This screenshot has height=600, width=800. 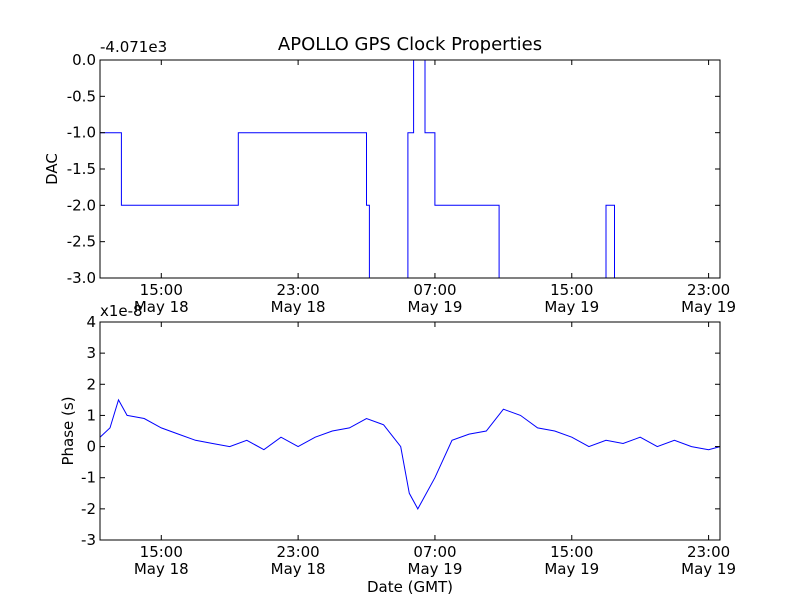 What do you see at coordinates (88, 478) in the screenshot?
I see `phase-y-tick-label: -1` at bounding box center [88, 478].